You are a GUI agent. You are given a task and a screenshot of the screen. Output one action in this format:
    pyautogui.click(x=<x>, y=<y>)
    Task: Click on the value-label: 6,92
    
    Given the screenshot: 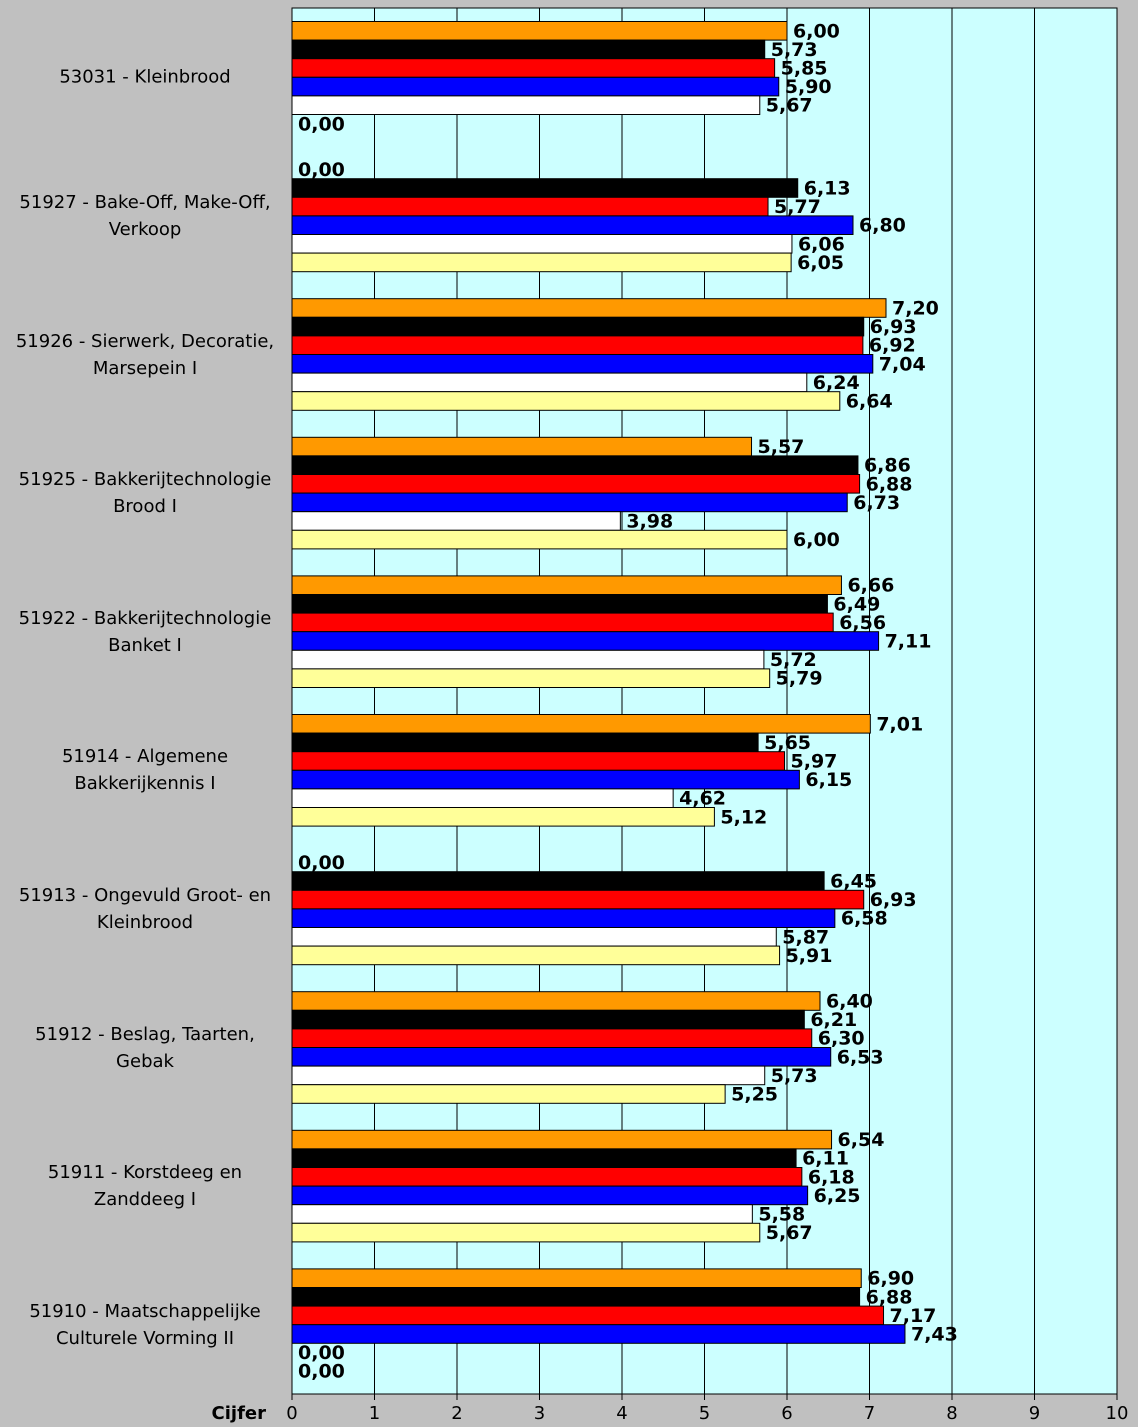 What is the action you would take?
    pyautogui.click(x=892, y=346)
    